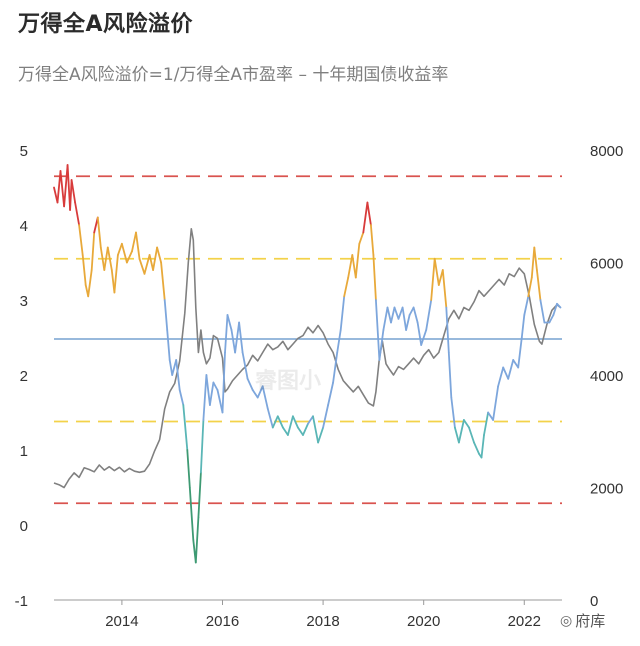  What do you see at coordinates (524, 621) in the screenshot?
I see `x-tick-label-4: 2022` at bounding box center [524, 621].